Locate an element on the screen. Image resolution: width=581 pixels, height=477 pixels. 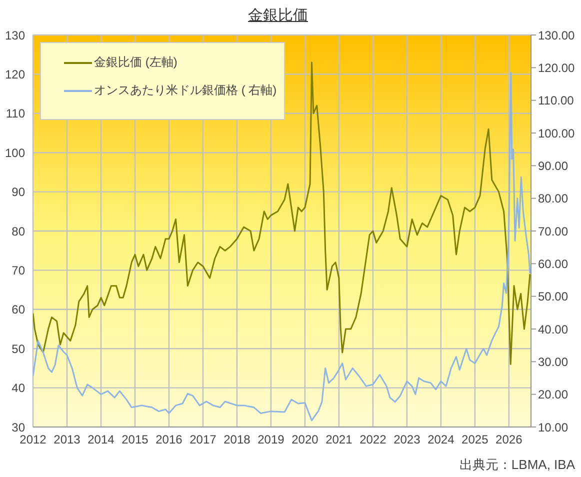
y2-tick-label: 120.00 is located at coordinates (557, 67).